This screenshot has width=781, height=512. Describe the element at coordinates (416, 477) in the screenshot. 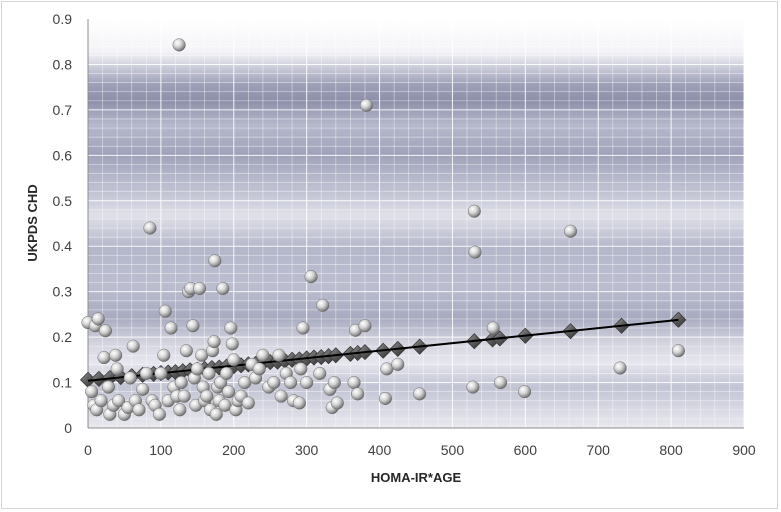

I see `x-axis-title: HOMA-IR*AGE` at that location.